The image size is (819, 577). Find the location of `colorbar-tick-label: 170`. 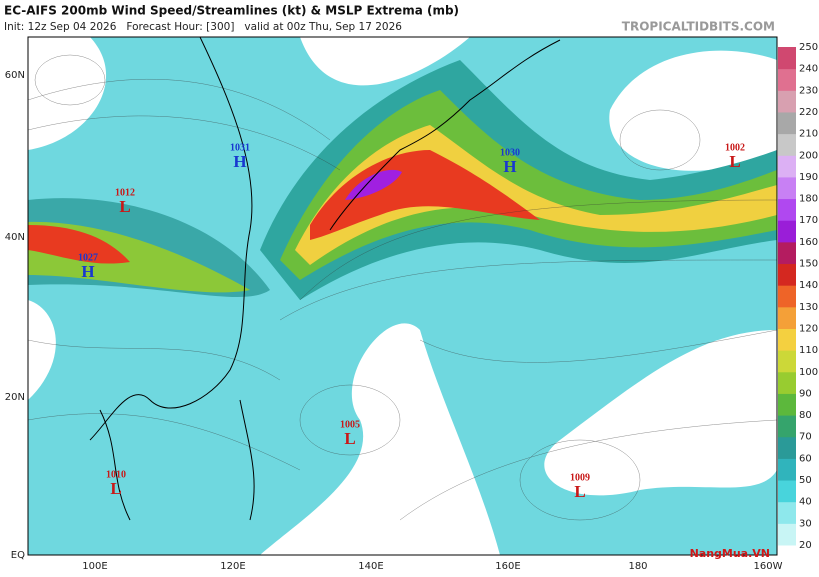

colorbar-tick-label: 170 is located at coordinates (808, 220).